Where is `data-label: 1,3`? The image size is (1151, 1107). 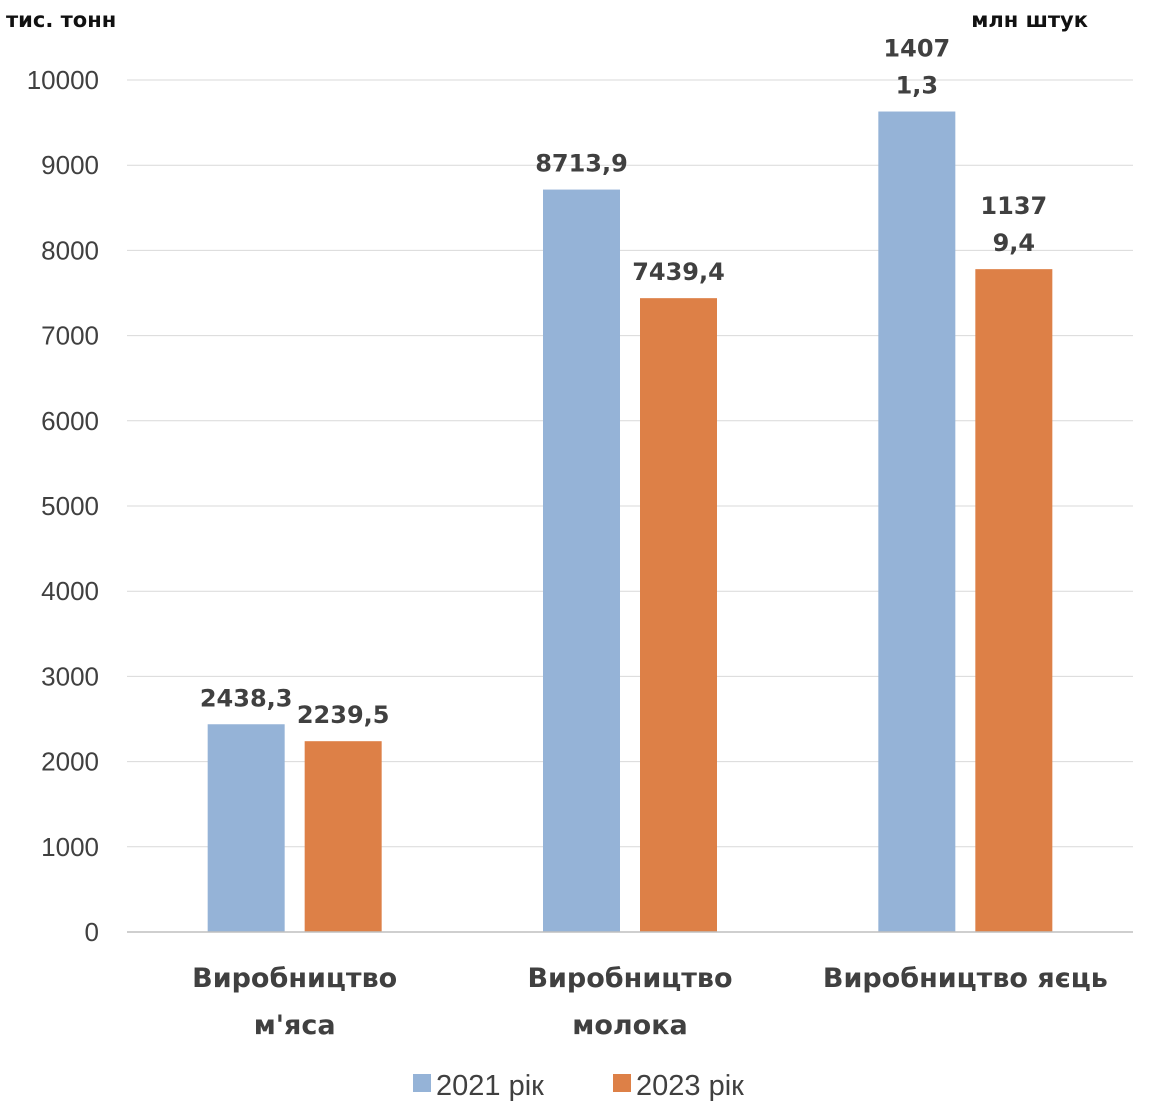 data-label: 1,3 is located at coordinates (917, 86).